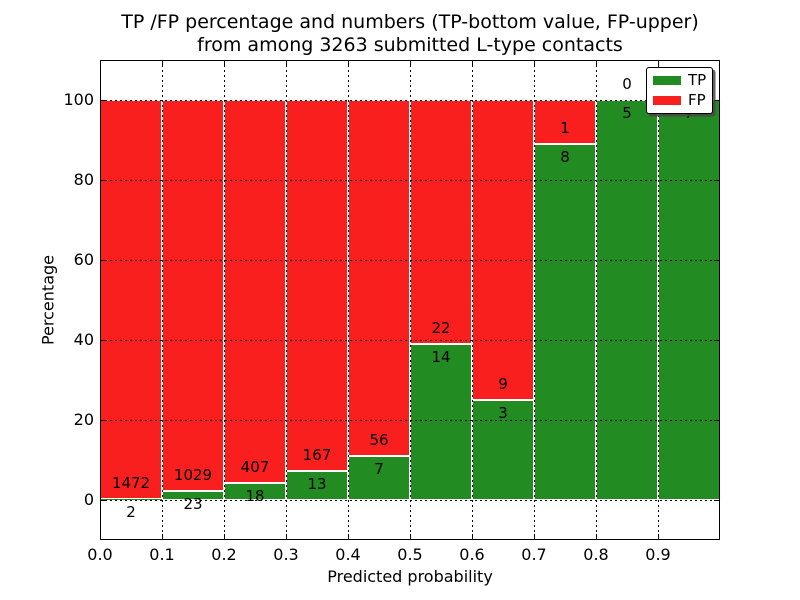  What do you see at coordinates (83, 179) in the screenshot?
I see `y-tick-label: 80` at bounding box center [83, 179].